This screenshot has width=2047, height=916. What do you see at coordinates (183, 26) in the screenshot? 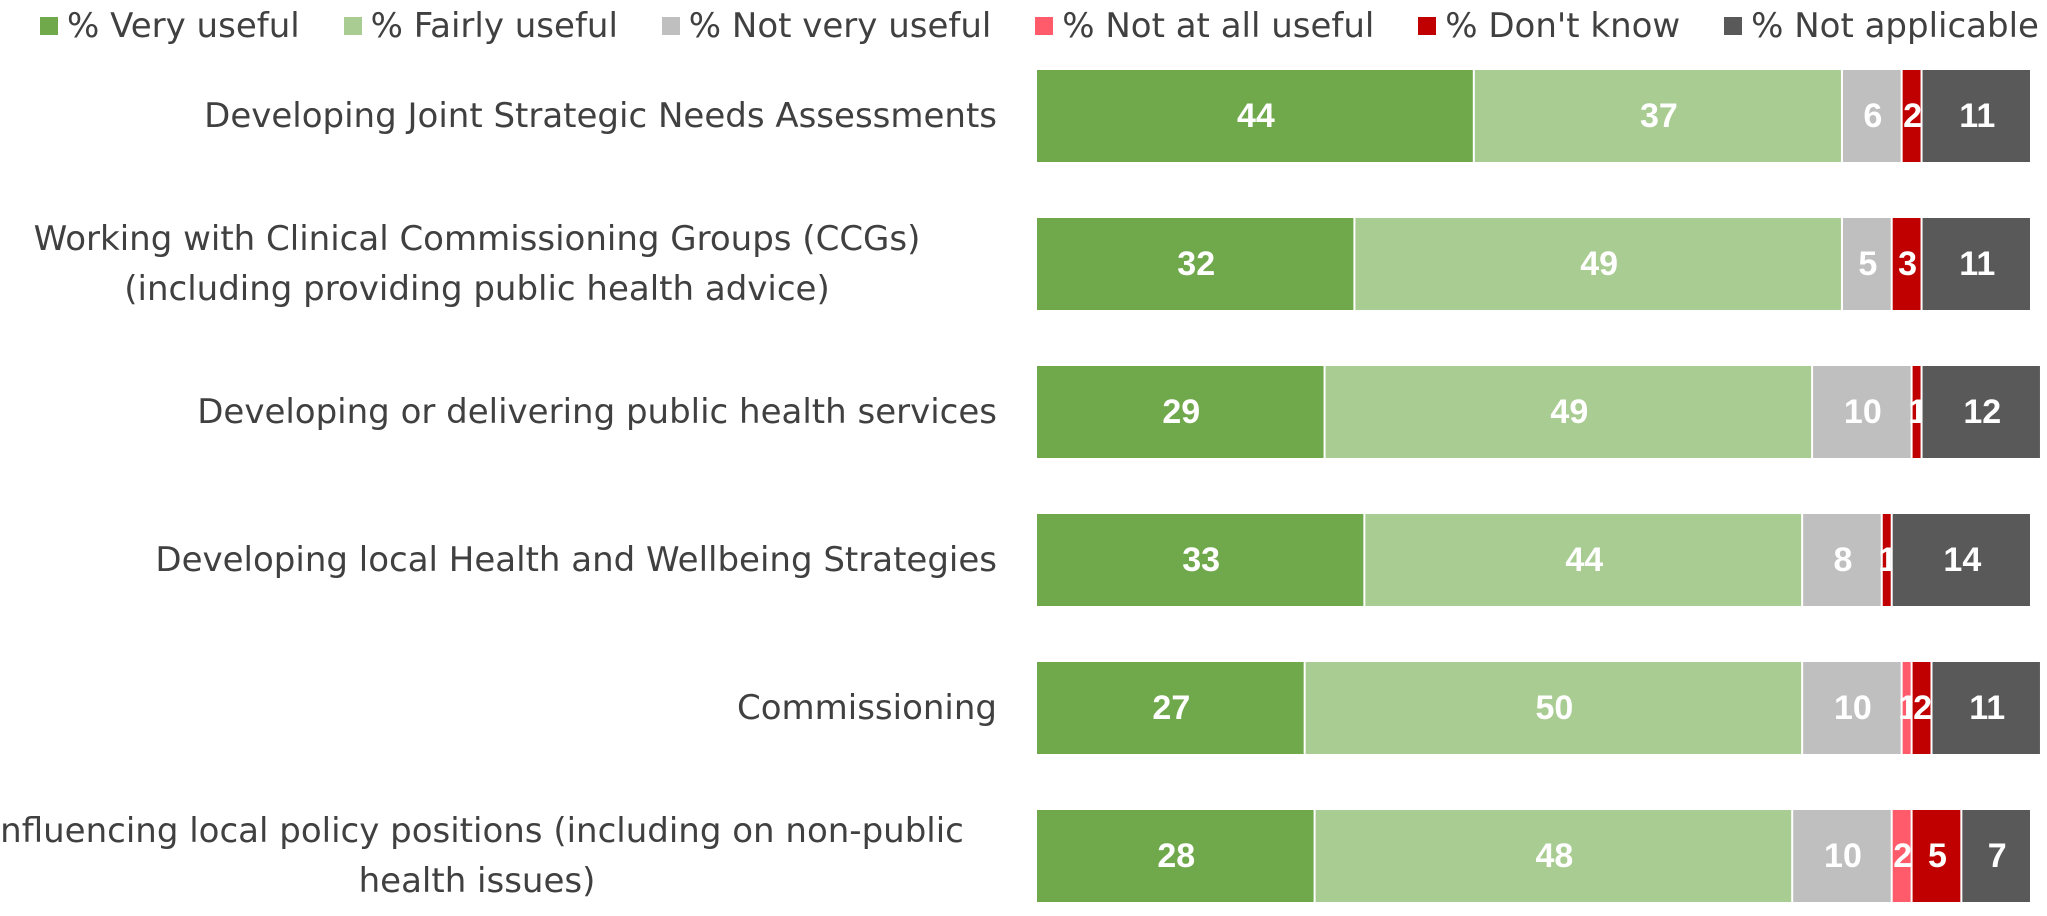
I see `legend-label: % Very useful` at bounding box center [183, 26].